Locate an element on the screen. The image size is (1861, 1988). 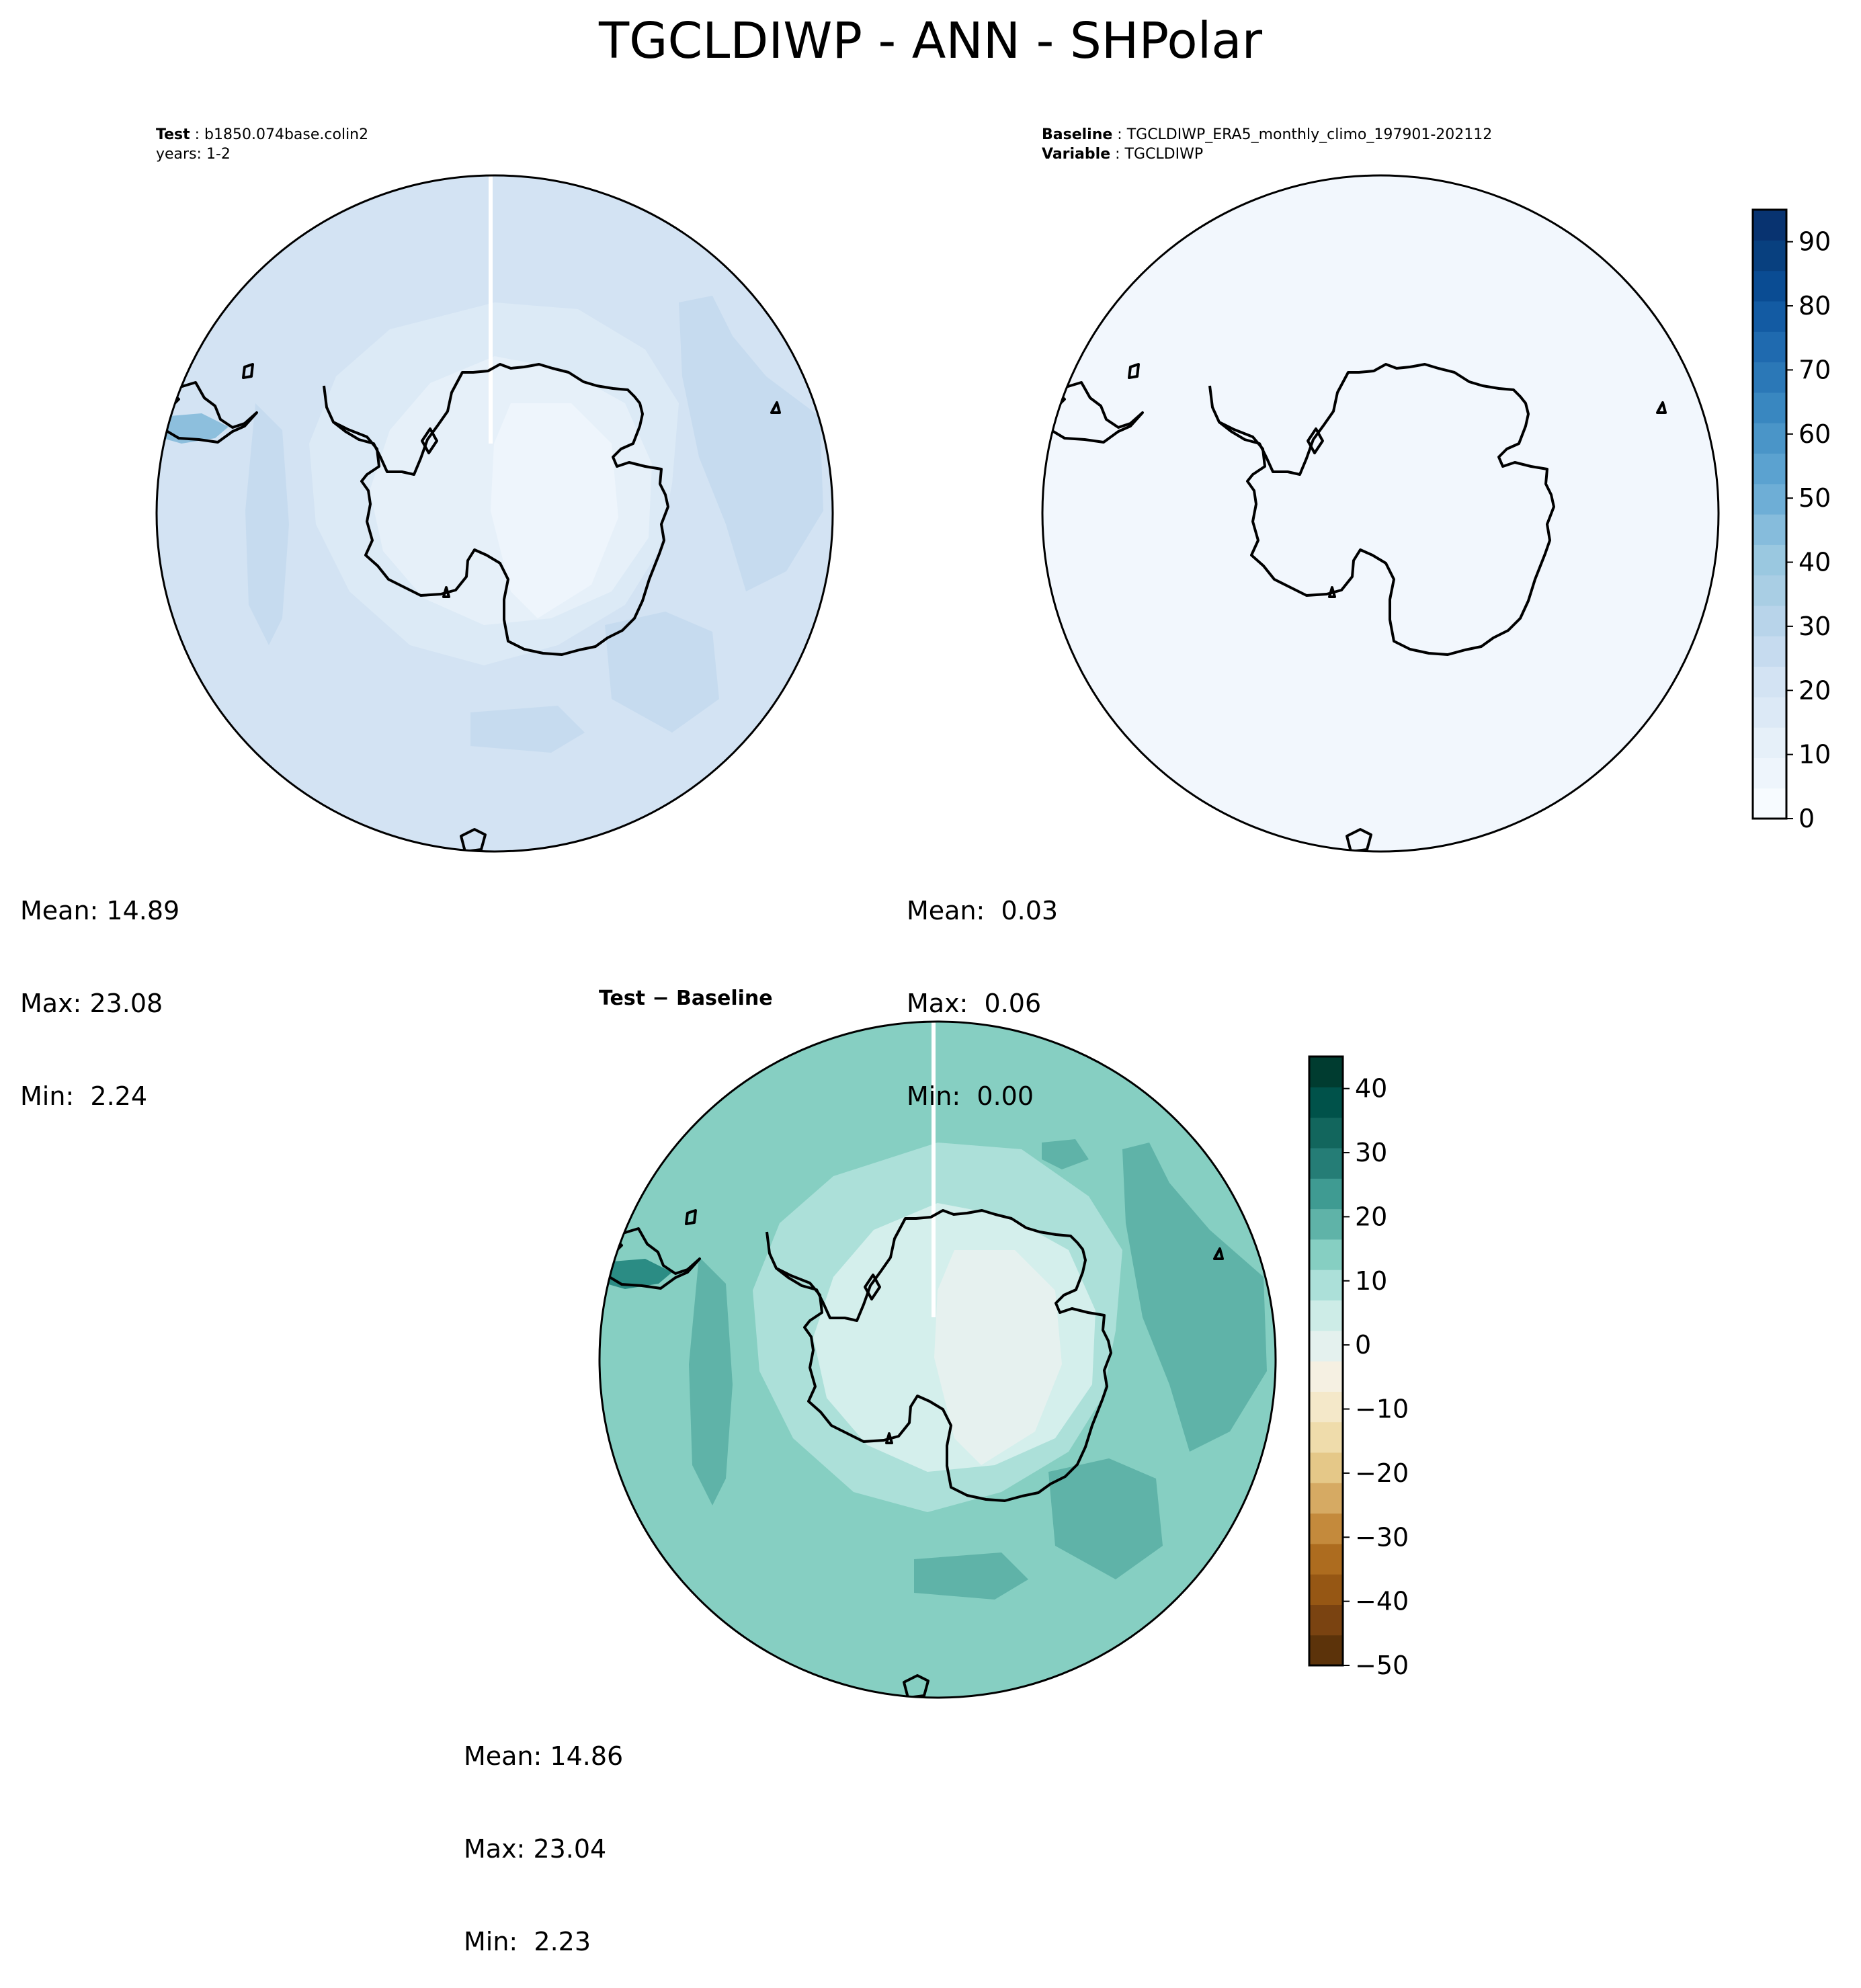
baseline-map is located at coordinates (1380, 513).